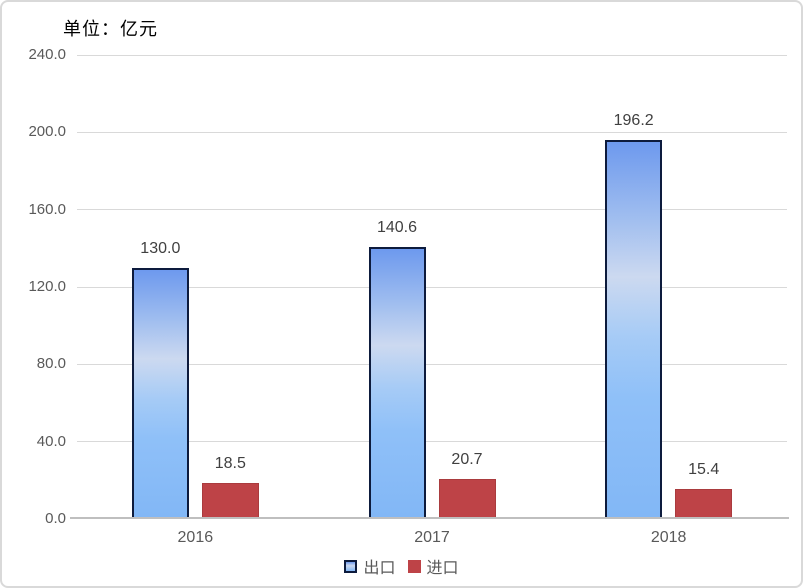 The width and height of the screenshot is (803, 588). Describe the element at coordinates (429, 518) in the screenshot. I see `x-axis-line` at that location.